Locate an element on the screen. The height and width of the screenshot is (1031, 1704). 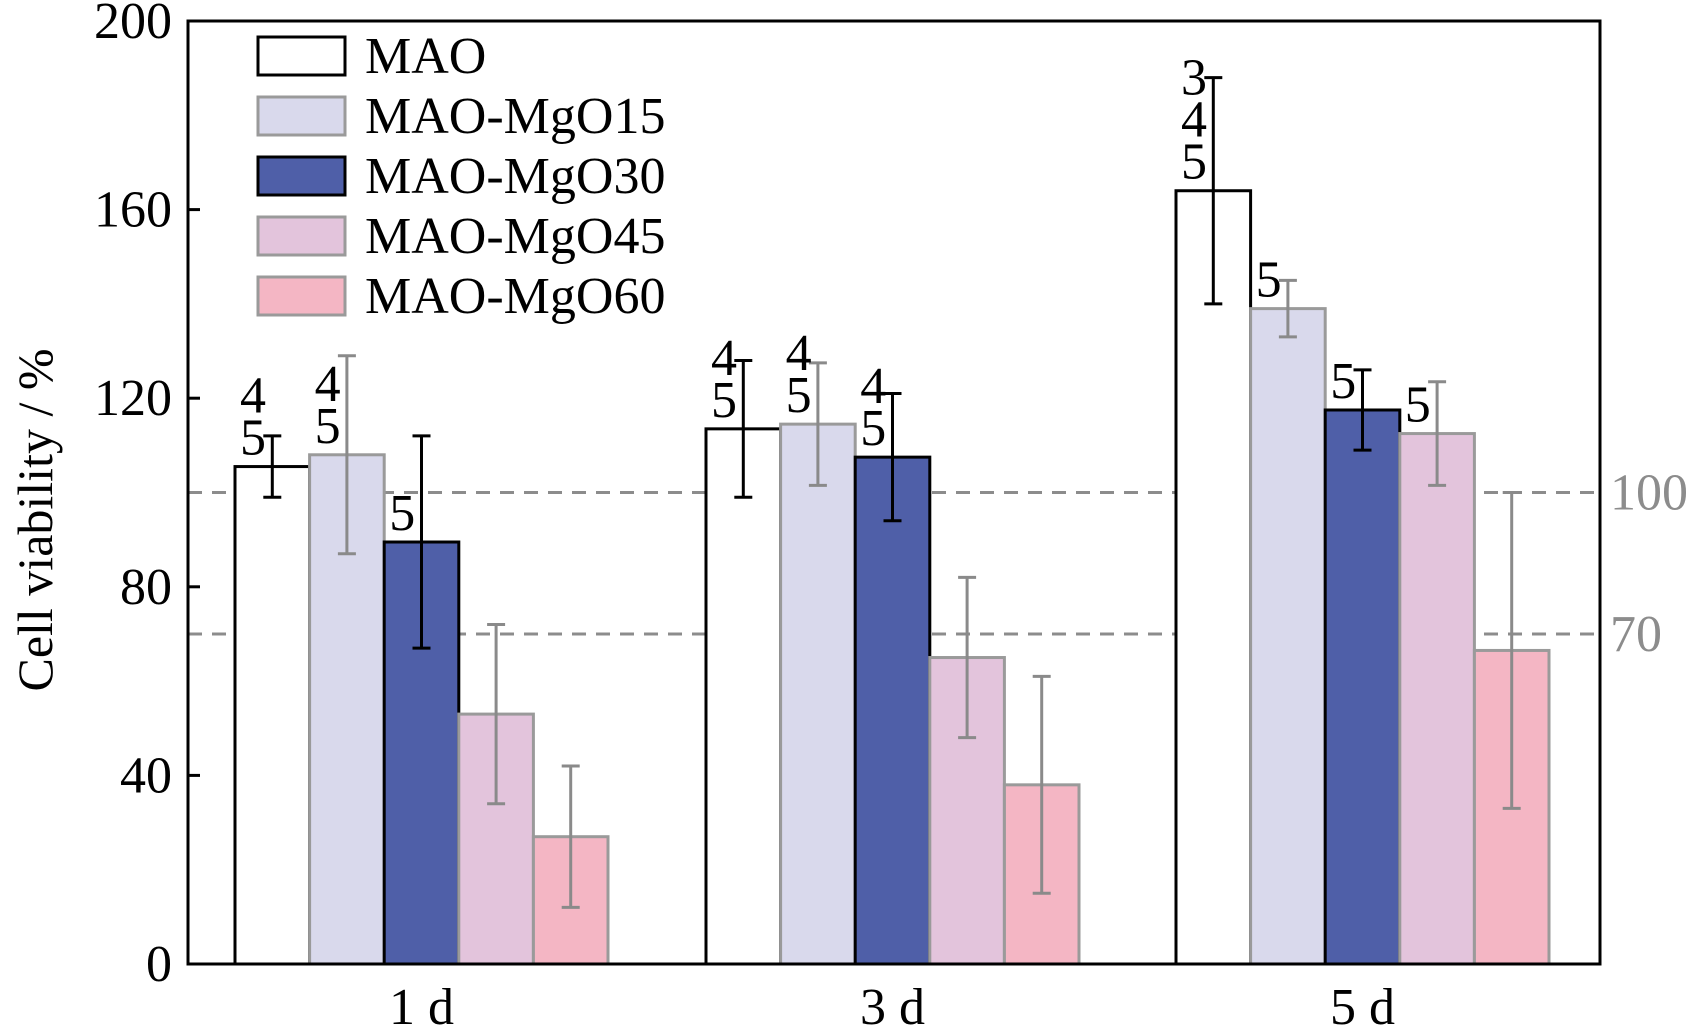
legend-swatch-MAO-MgO60 is located at coordinates (301, 296).